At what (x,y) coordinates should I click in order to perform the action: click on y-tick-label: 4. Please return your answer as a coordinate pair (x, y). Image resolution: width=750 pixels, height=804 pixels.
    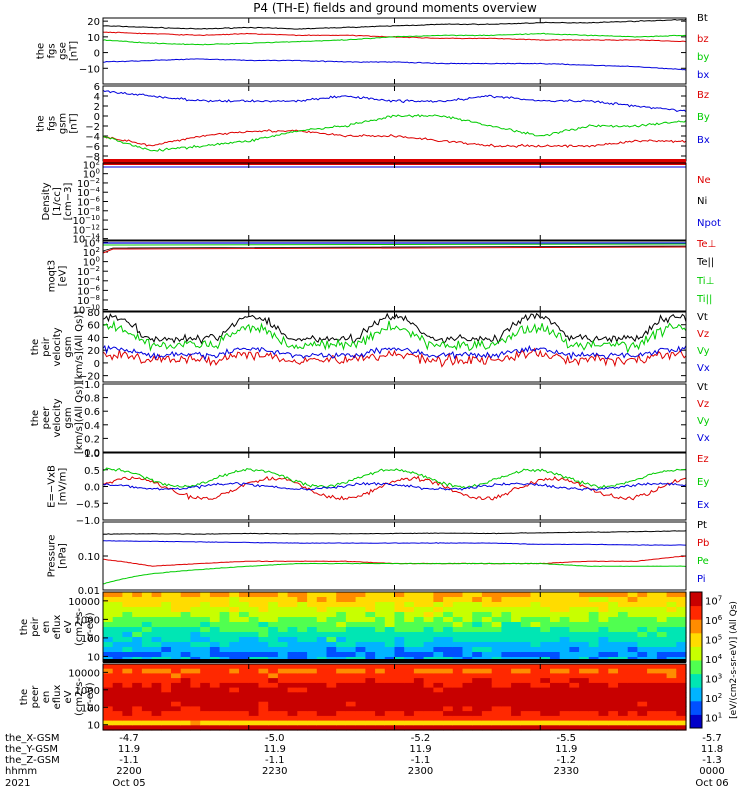
    Looking at the image, I should click on (97, 97).